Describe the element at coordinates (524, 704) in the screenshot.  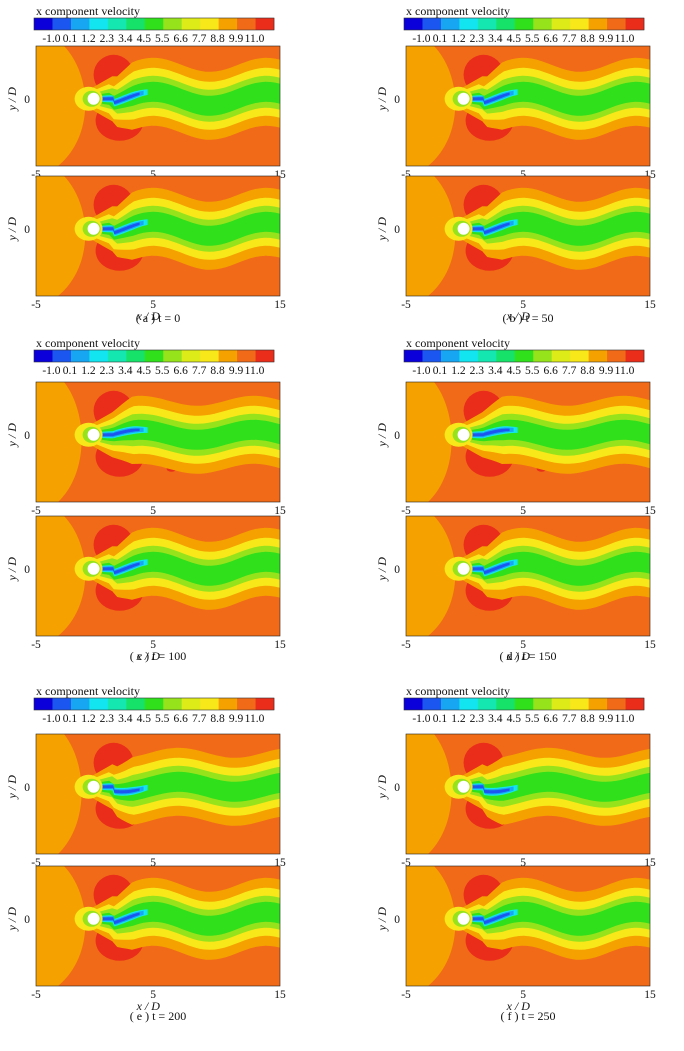
I see `colorbar-frame` at that location.